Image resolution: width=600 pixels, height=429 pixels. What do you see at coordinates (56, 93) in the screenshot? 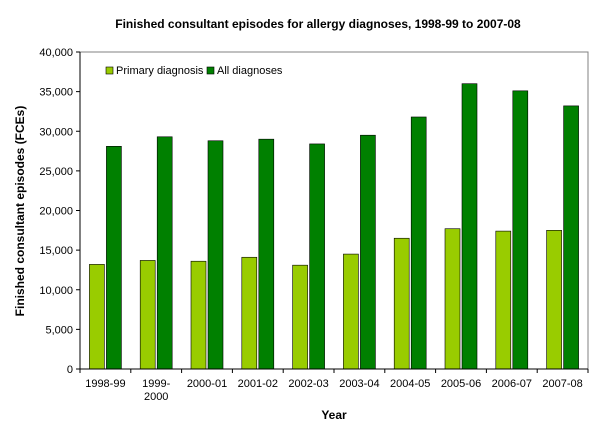
I see `y-tick-label: 35,000` at bounding box center [56, 93].